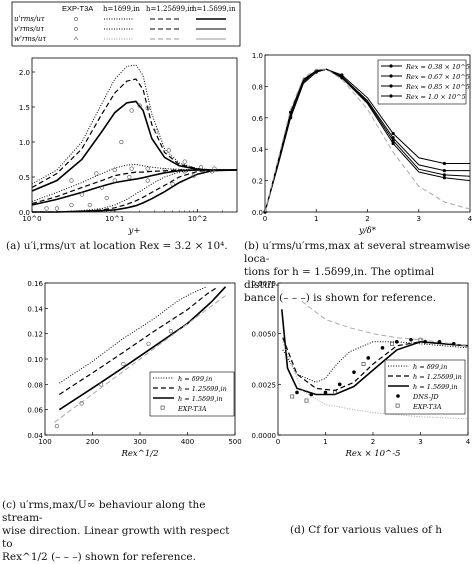 The height and width of the screenshot is (564, 474). I want to click on y-tick-label: 1.0, so click(24, 143).